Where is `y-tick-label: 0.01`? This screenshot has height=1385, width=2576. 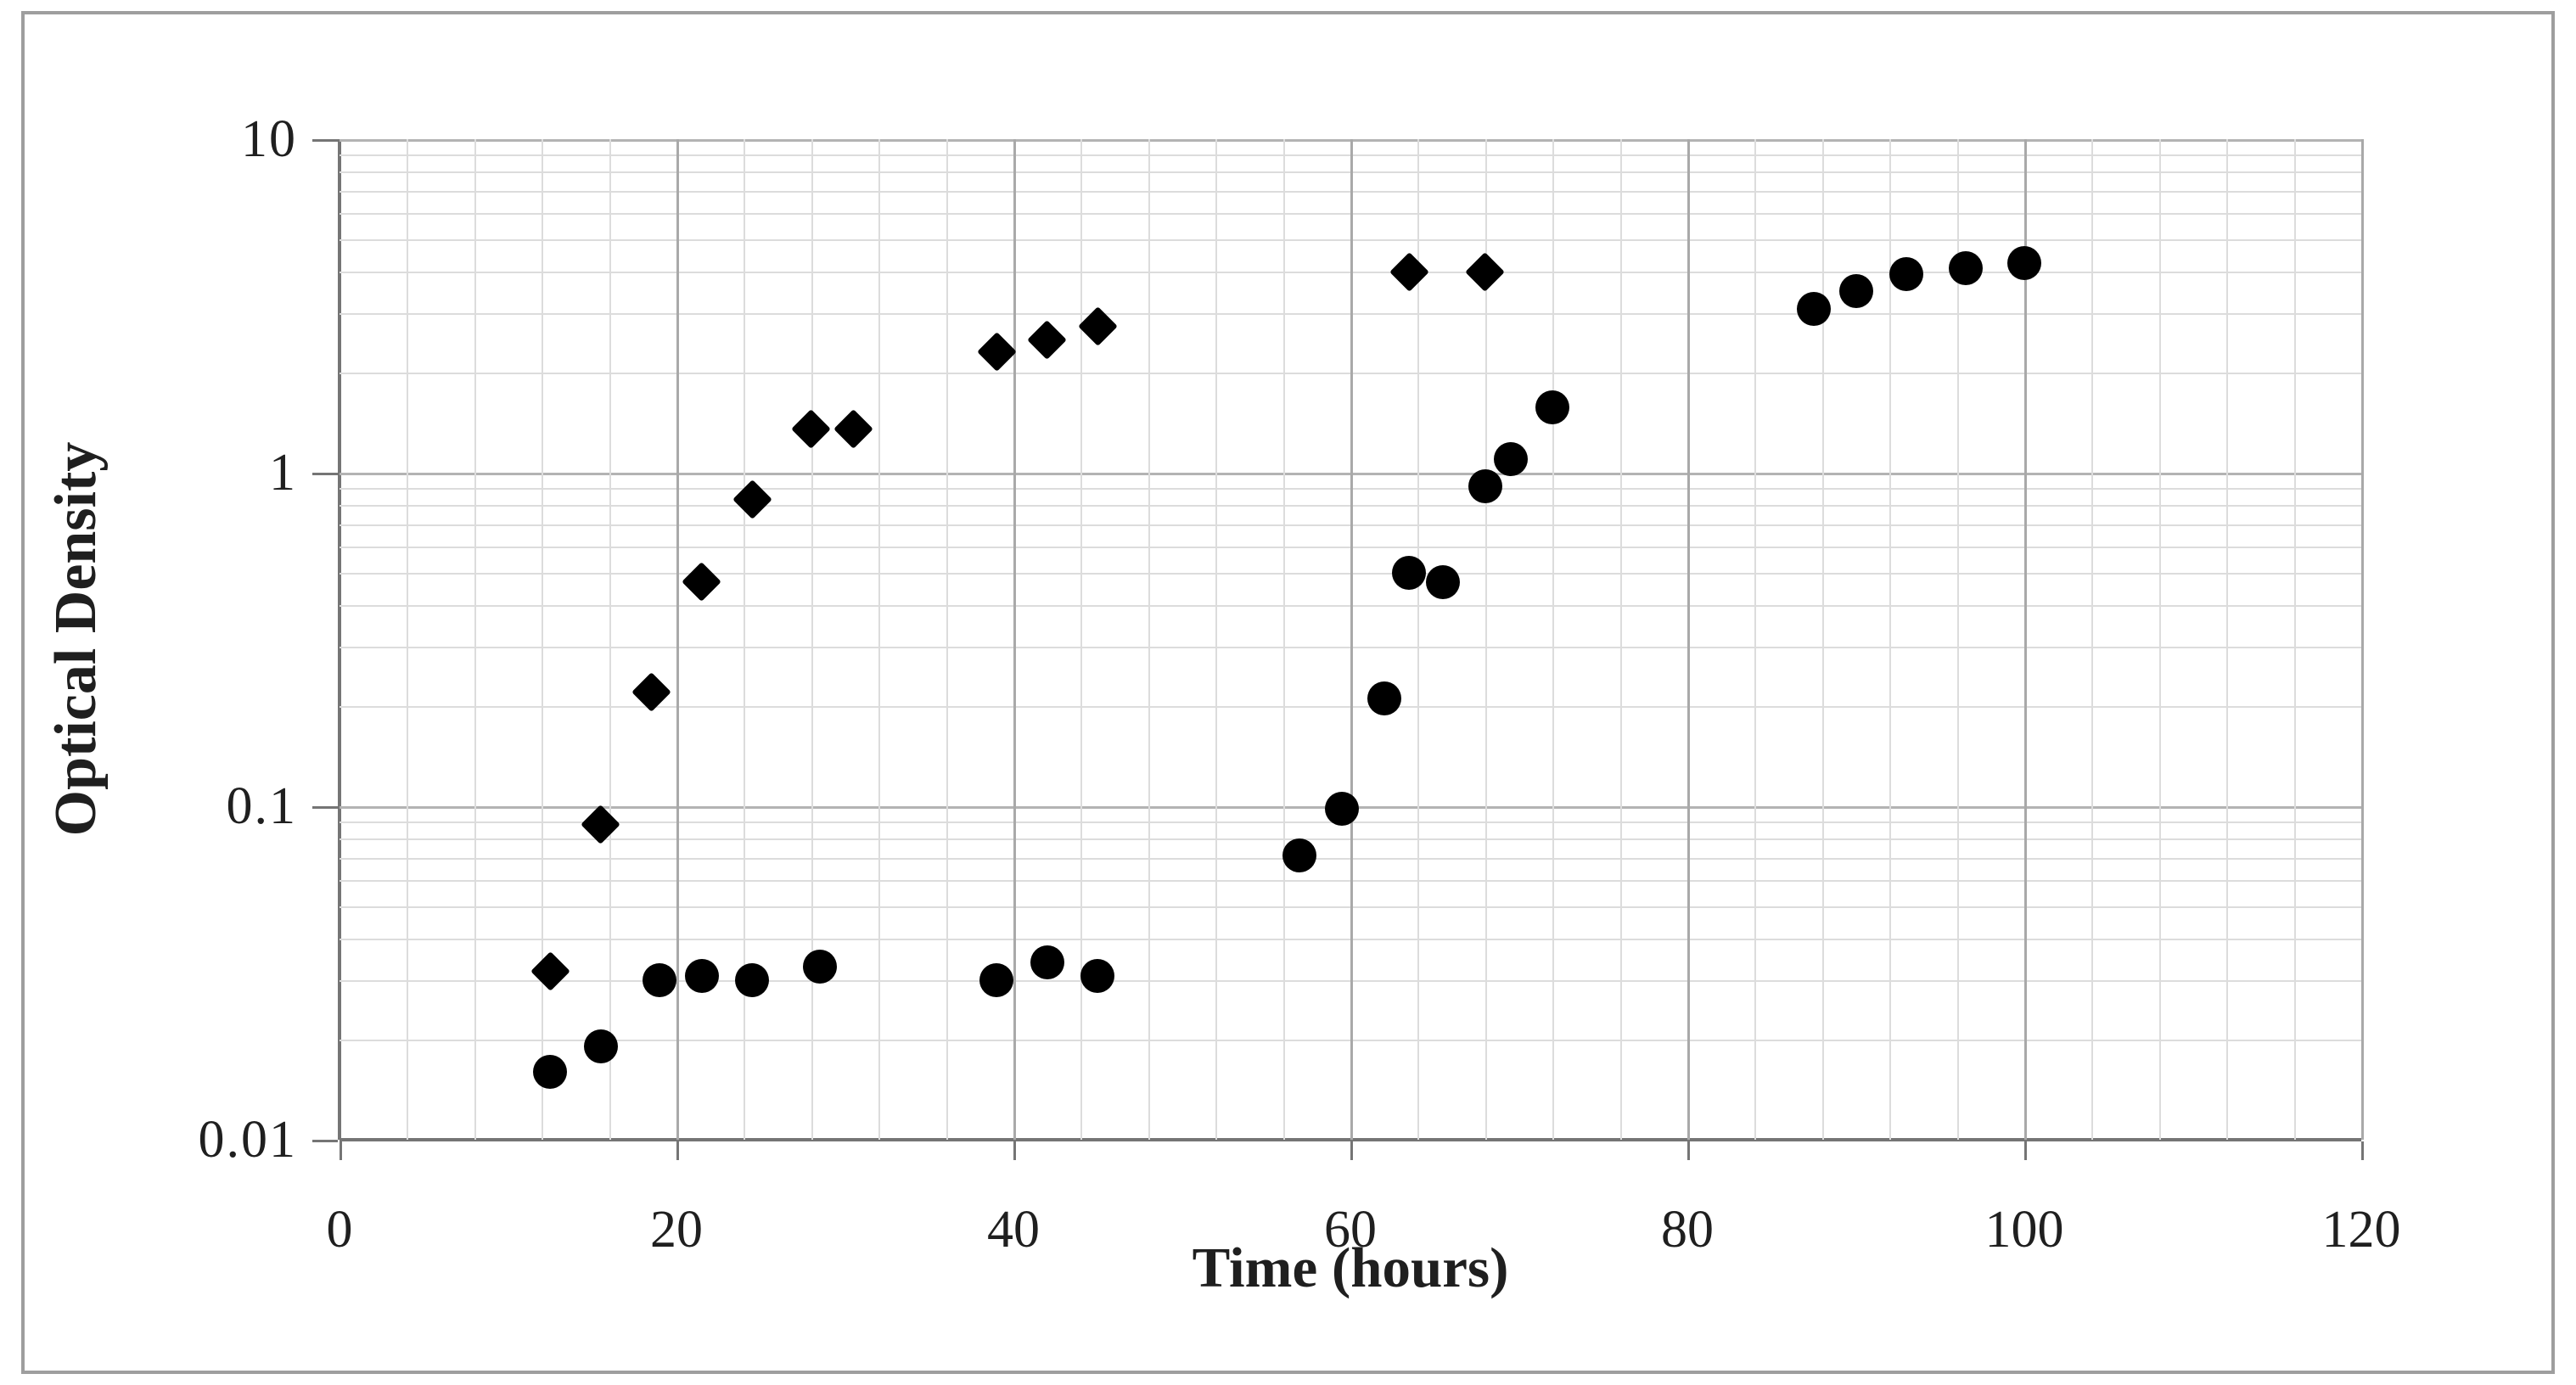
y-tick-label: 0.01 is located at coordinates (247, 1140).